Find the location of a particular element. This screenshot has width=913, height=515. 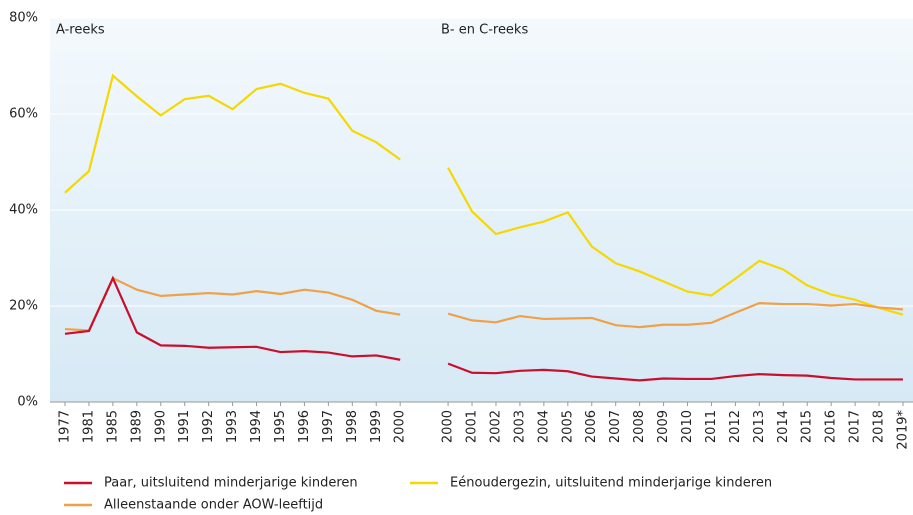

x-tick-label: 2012 is located at coordinates (735, 426).